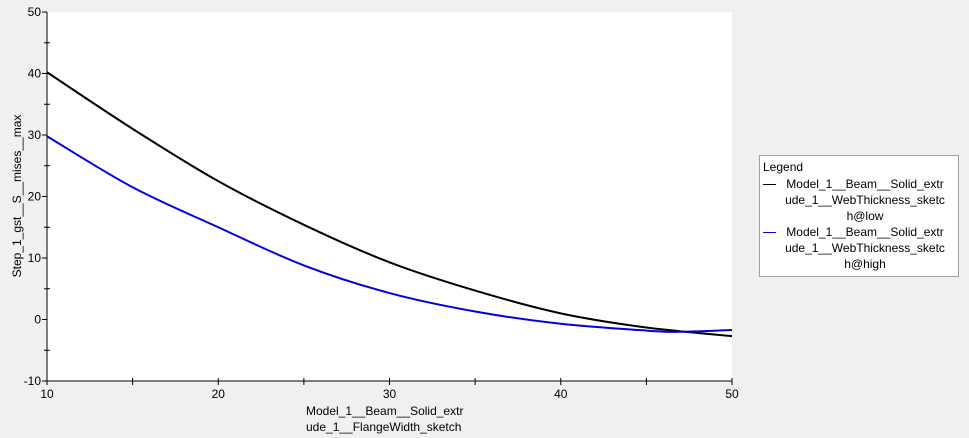 This screenshot has width=969, height=438. What do you see at coordinates (390, 394) in the screenshot?
I see `x-tick-label: 30` at bounding box center [390, 394].